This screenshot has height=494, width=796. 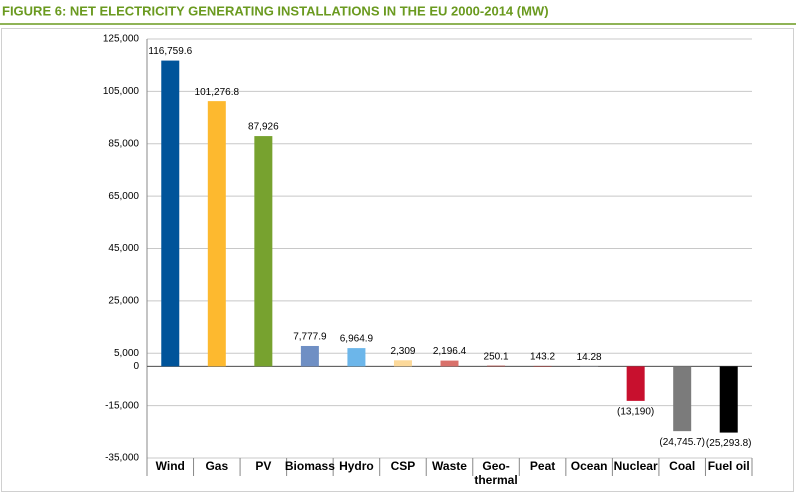 What do you see at coordinates (729, 466) in the screenshot?
I see `x-tick-label: Fuel oil` at bounding box center [729, 466].